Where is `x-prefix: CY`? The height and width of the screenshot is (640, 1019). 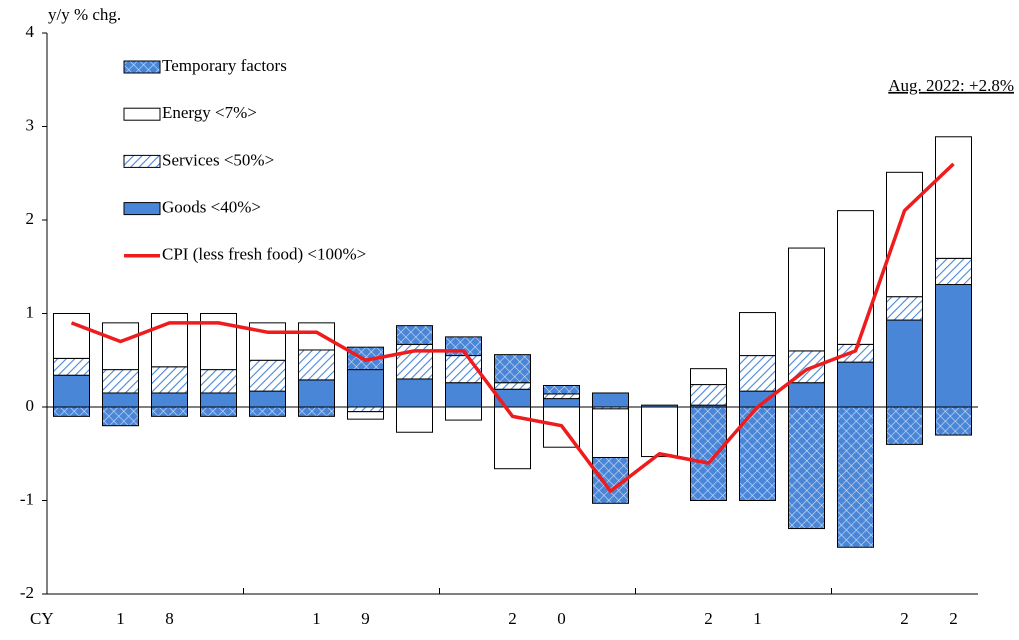
x-prefix: CY is located at coordinates (42, 618).